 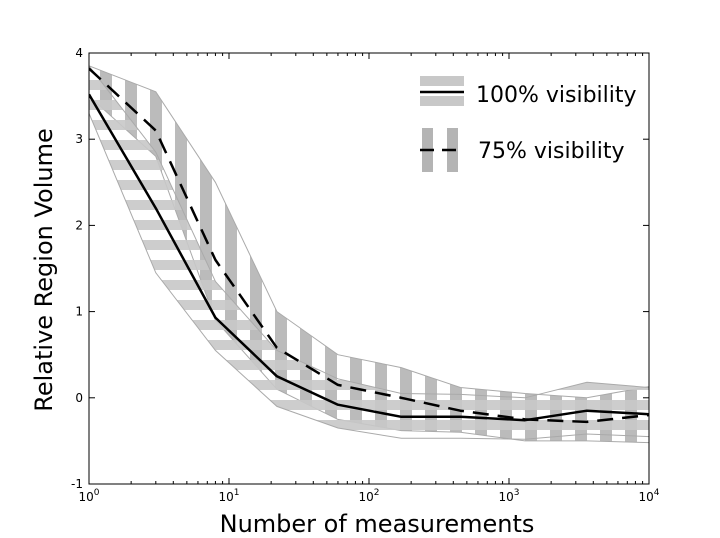 I want to click on x-tick-label: 10¹, so click(x=228, y=496).